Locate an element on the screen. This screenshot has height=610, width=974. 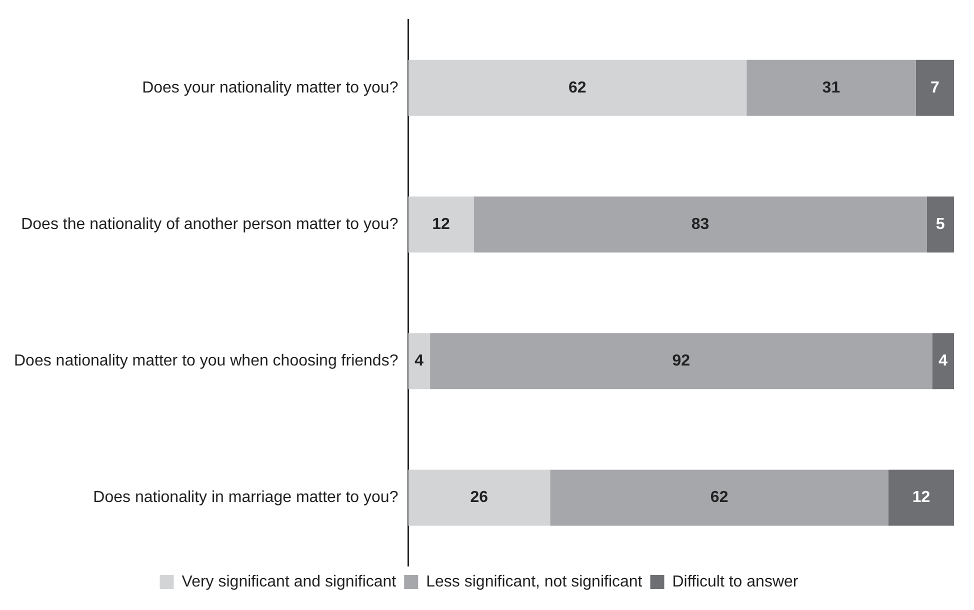
data-label: 92 is located at coordinates (681, 361).